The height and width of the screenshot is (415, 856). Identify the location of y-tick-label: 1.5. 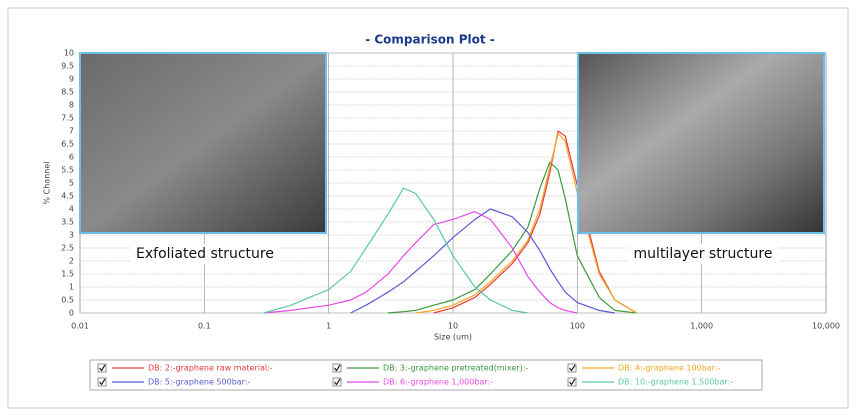
(67, 274).